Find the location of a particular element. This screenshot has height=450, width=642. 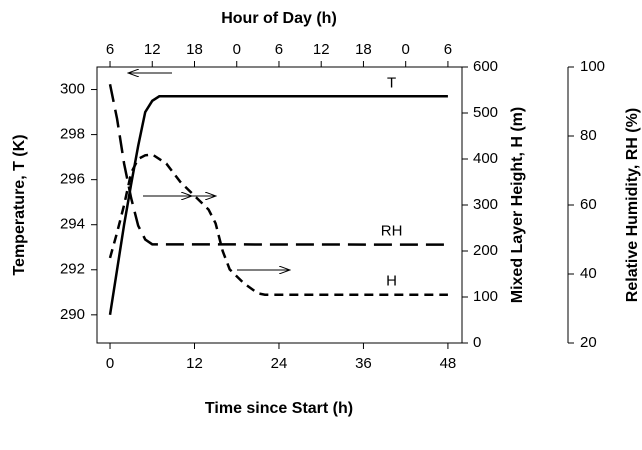

y3-tick-label: 40 is located at coordinates (588, 273).